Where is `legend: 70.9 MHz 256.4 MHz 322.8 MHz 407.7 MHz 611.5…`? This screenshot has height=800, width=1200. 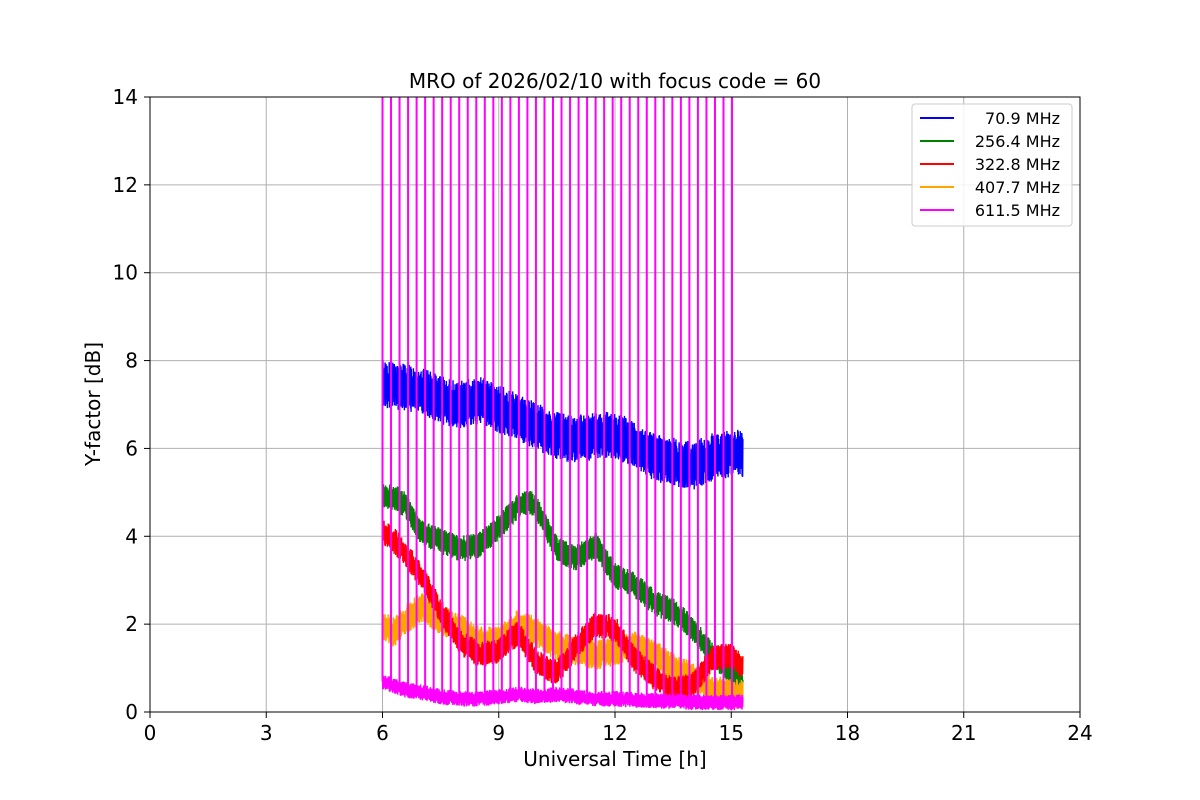
legend: 70.9 MHz 256.4 MHz 322.8 MHz 407.7 MHz 611.5… is located at coordinates (992, 165).